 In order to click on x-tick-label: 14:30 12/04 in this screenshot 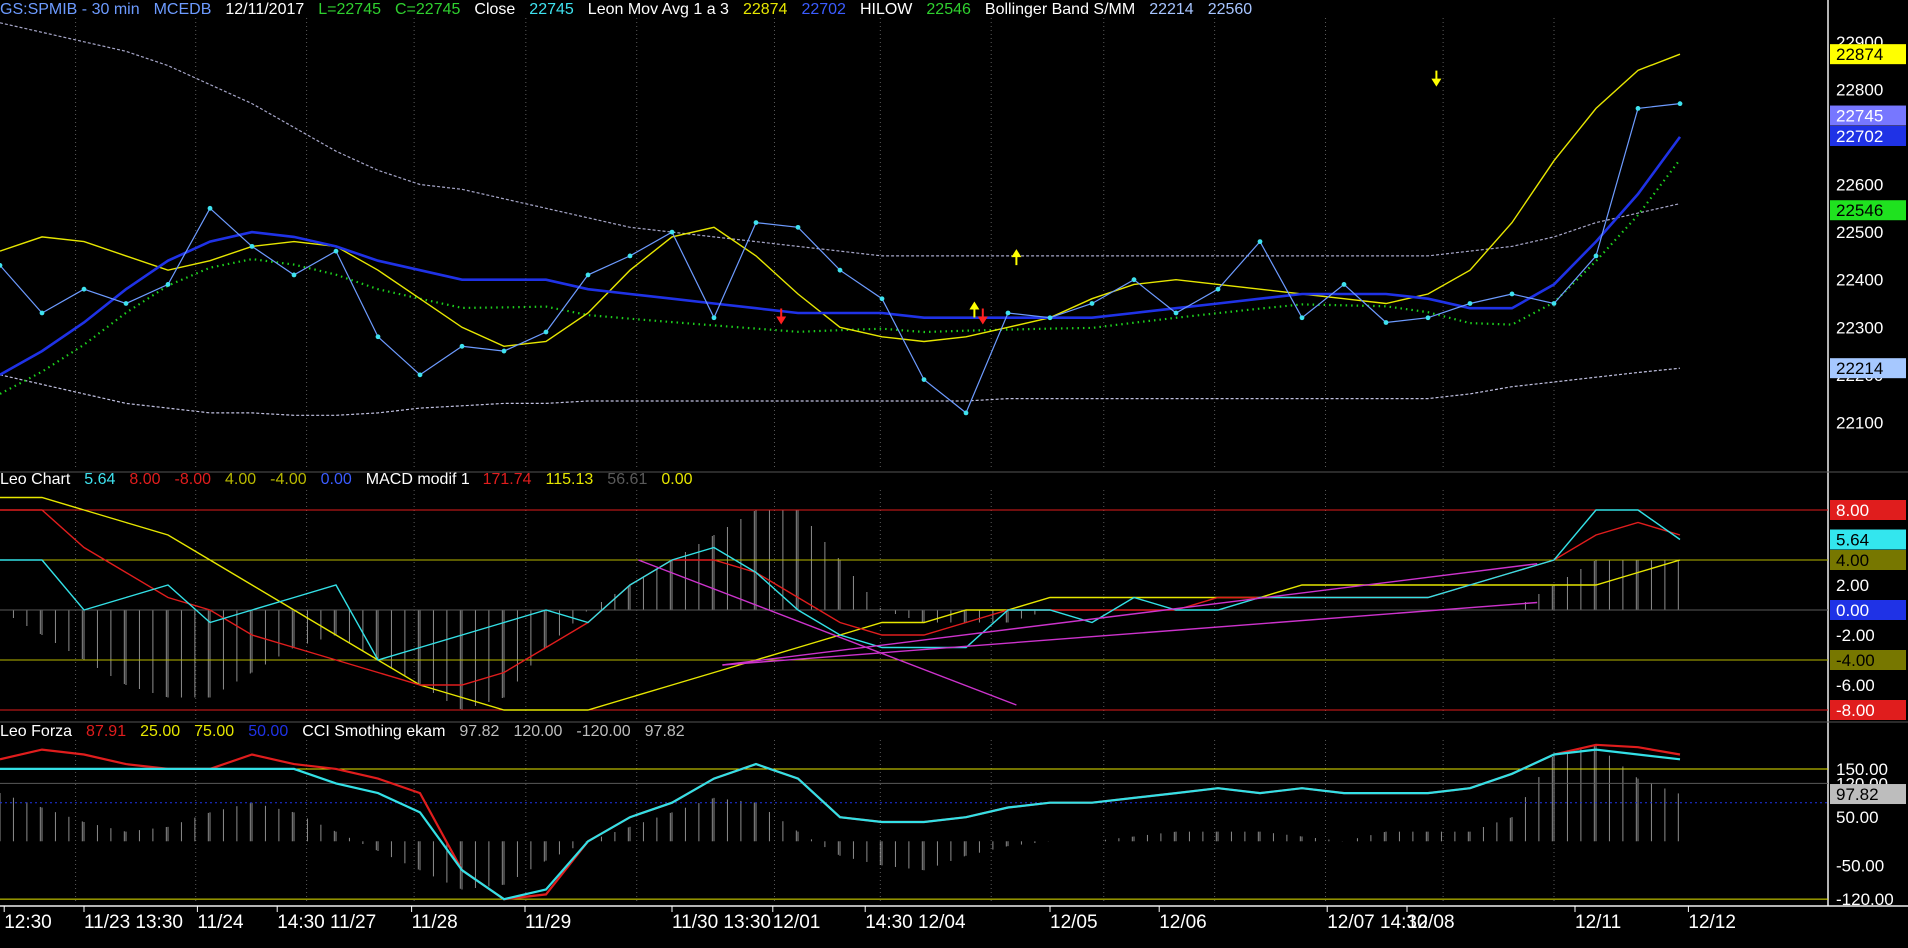, I will do `click(915, 922)`.